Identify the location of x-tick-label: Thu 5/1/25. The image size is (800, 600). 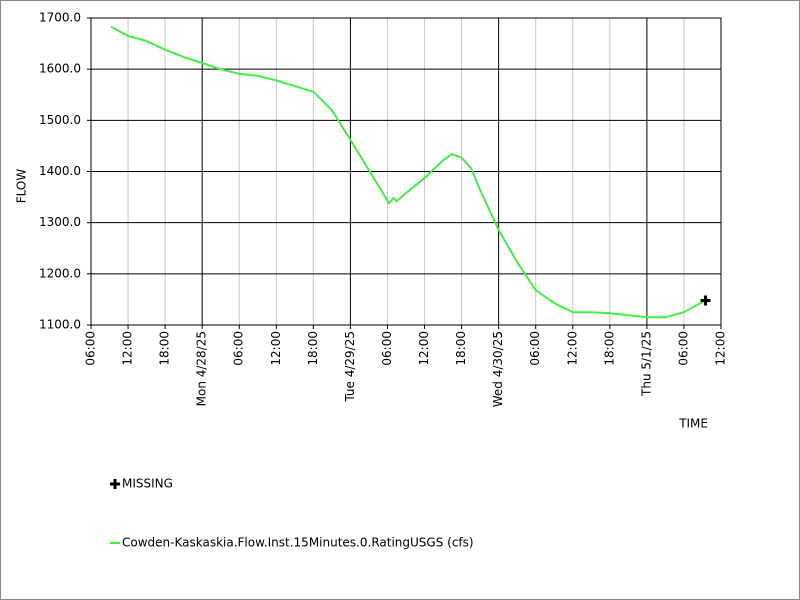
(646, 364).